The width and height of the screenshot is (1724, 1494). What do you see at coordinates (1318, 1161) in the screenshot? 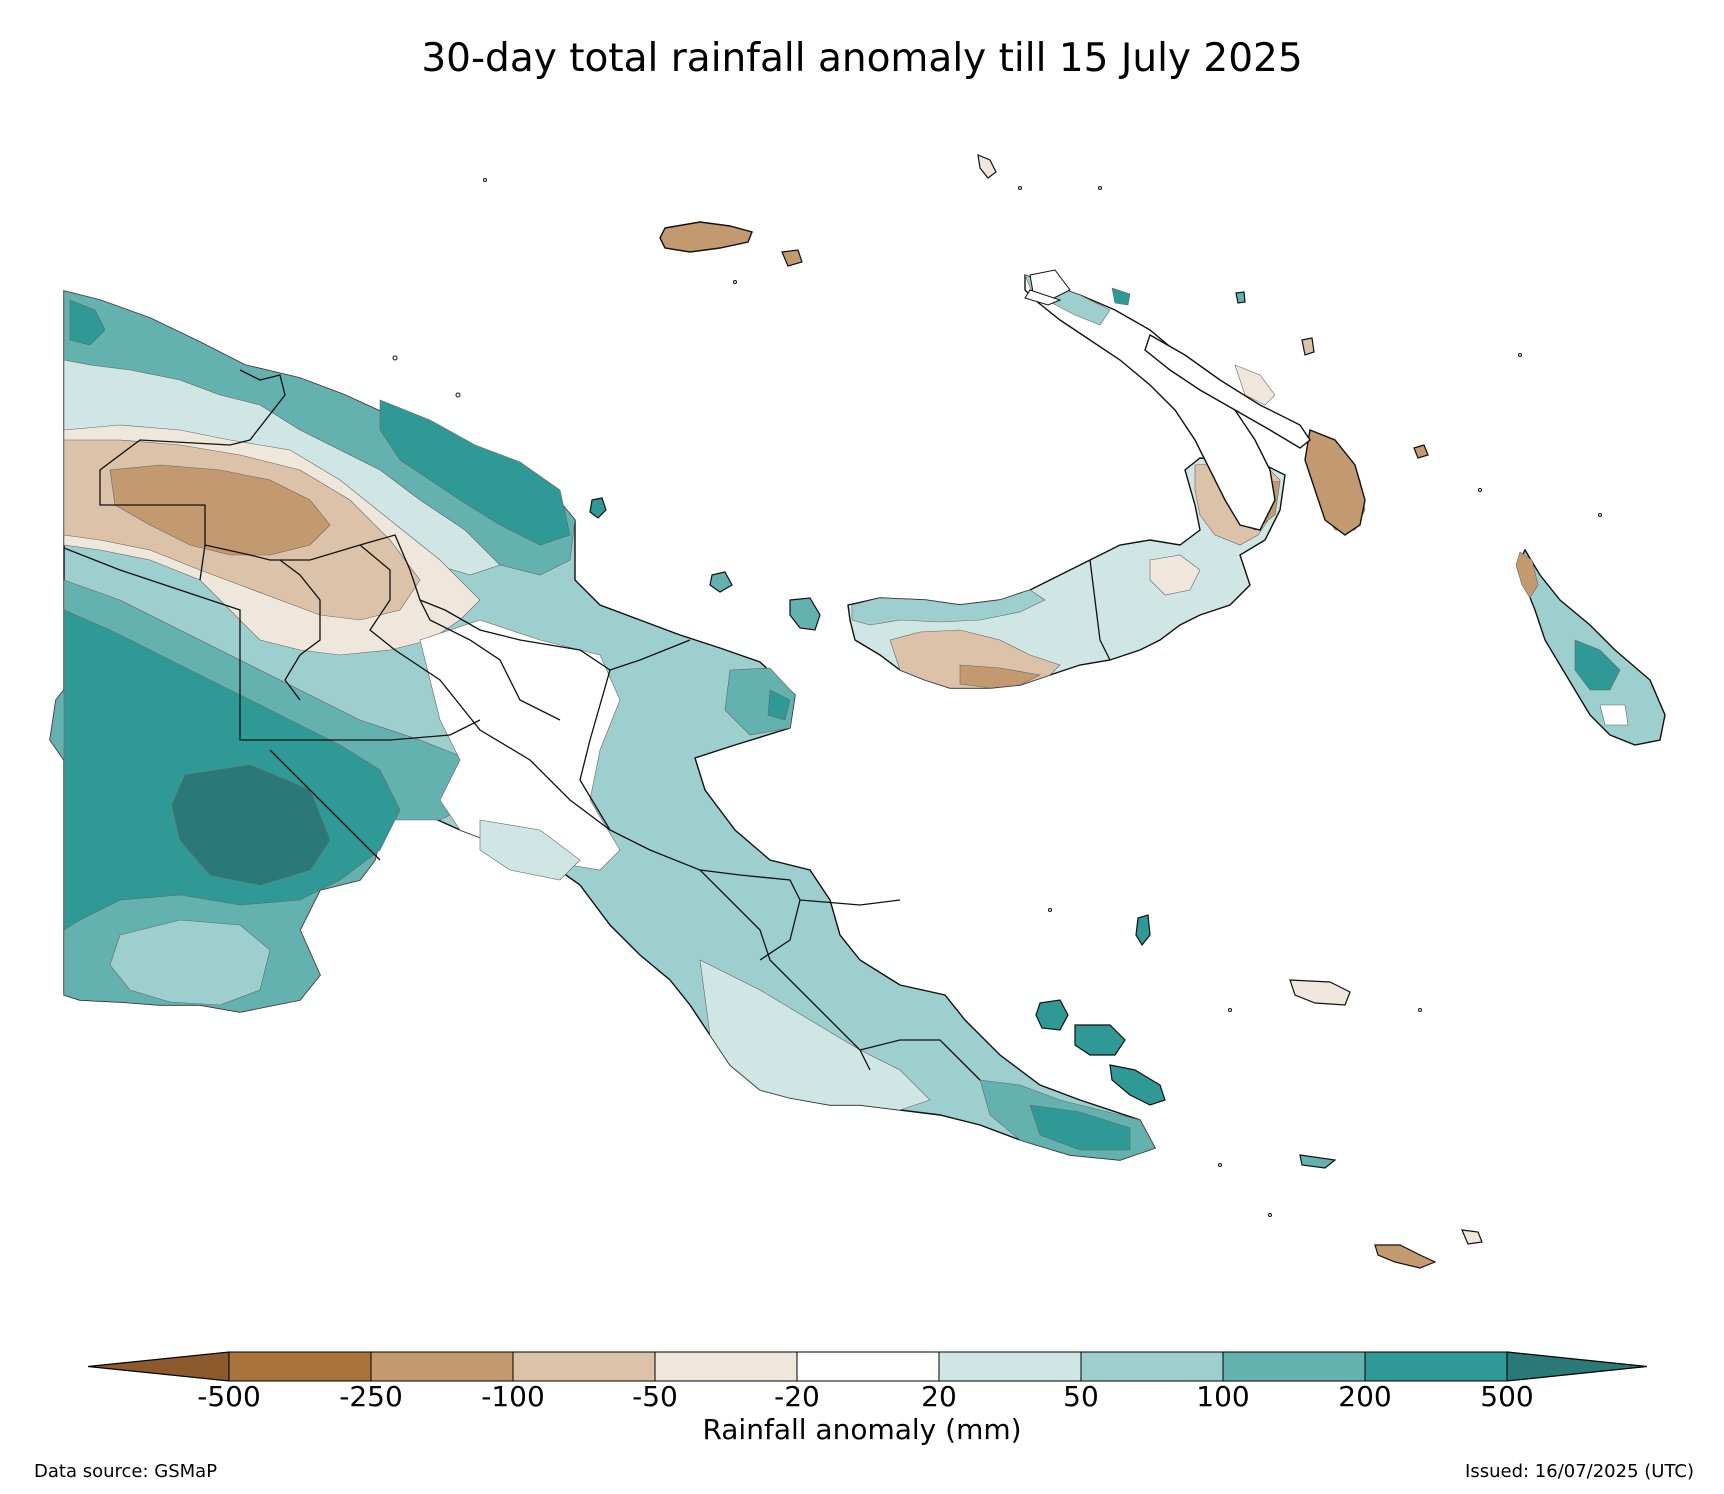
I see `misima-island` at bounding box center [1318, 1161].